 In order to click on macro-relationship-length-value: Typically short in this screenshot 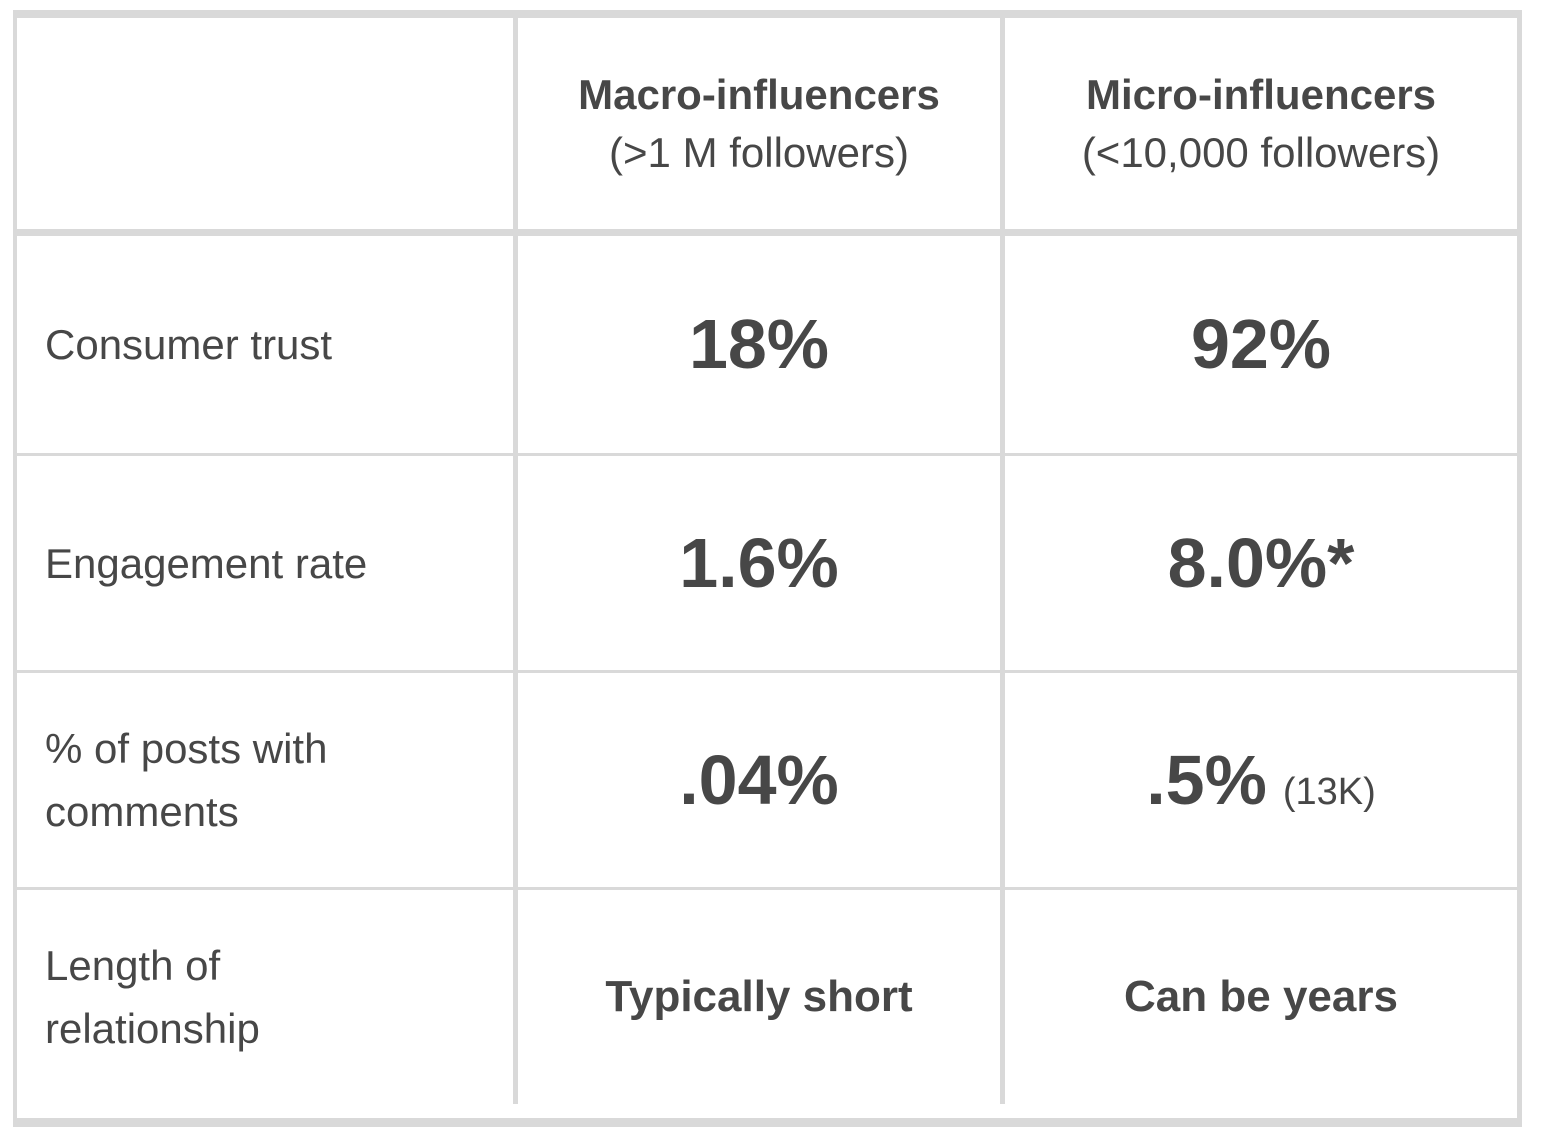, I will do `click(759, 996)`.